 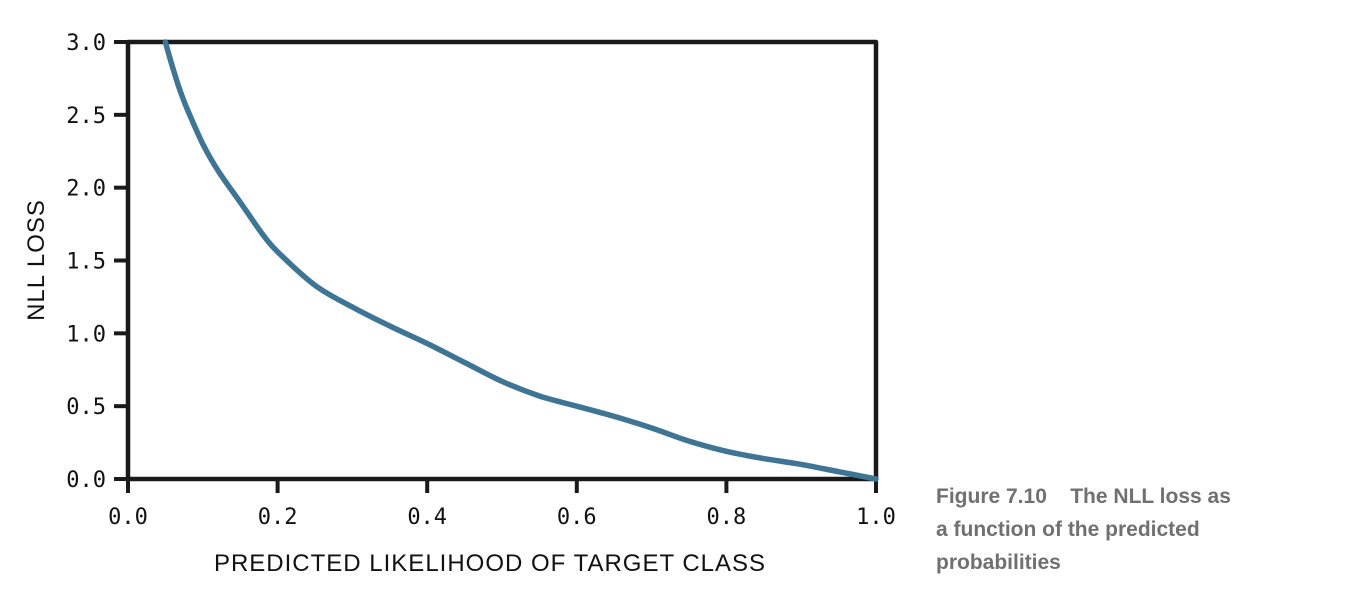 I want to click on y-tick-label: 2.0, so click(x=86, y=189).